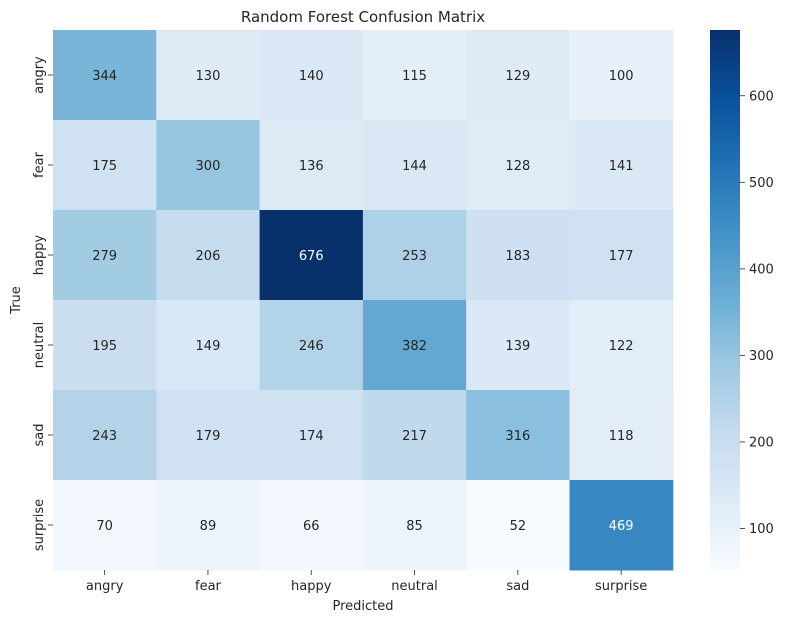 This screenshot has width=785, height=622. I want to click on colorbar-gradient, so click(725, 300).